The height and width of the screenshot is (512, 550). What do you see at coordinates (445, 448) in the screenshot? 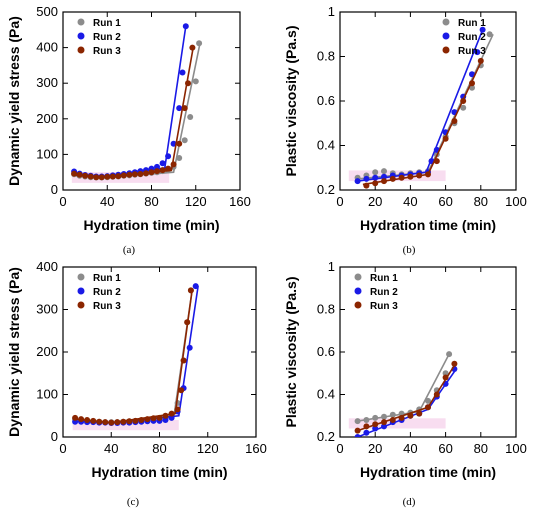
I see `x-tick-label: 60` at bounding box center [445, 448].